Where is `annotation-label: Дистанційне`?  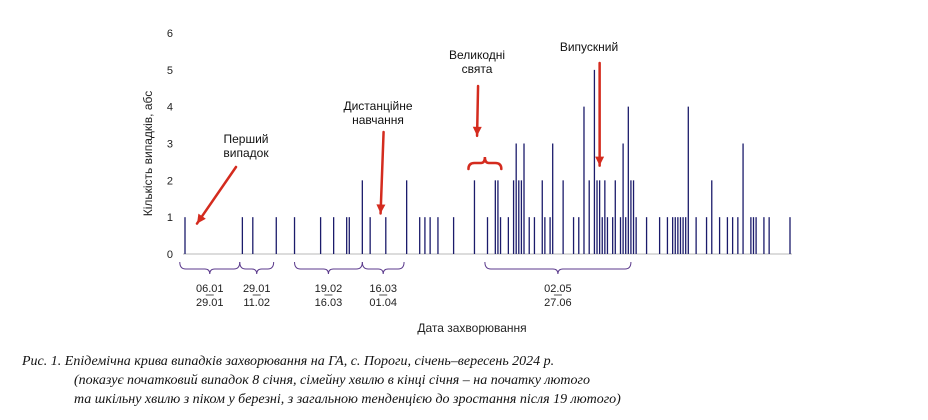 annotation-label: Дистанційне is located at coordinates (377, 106).